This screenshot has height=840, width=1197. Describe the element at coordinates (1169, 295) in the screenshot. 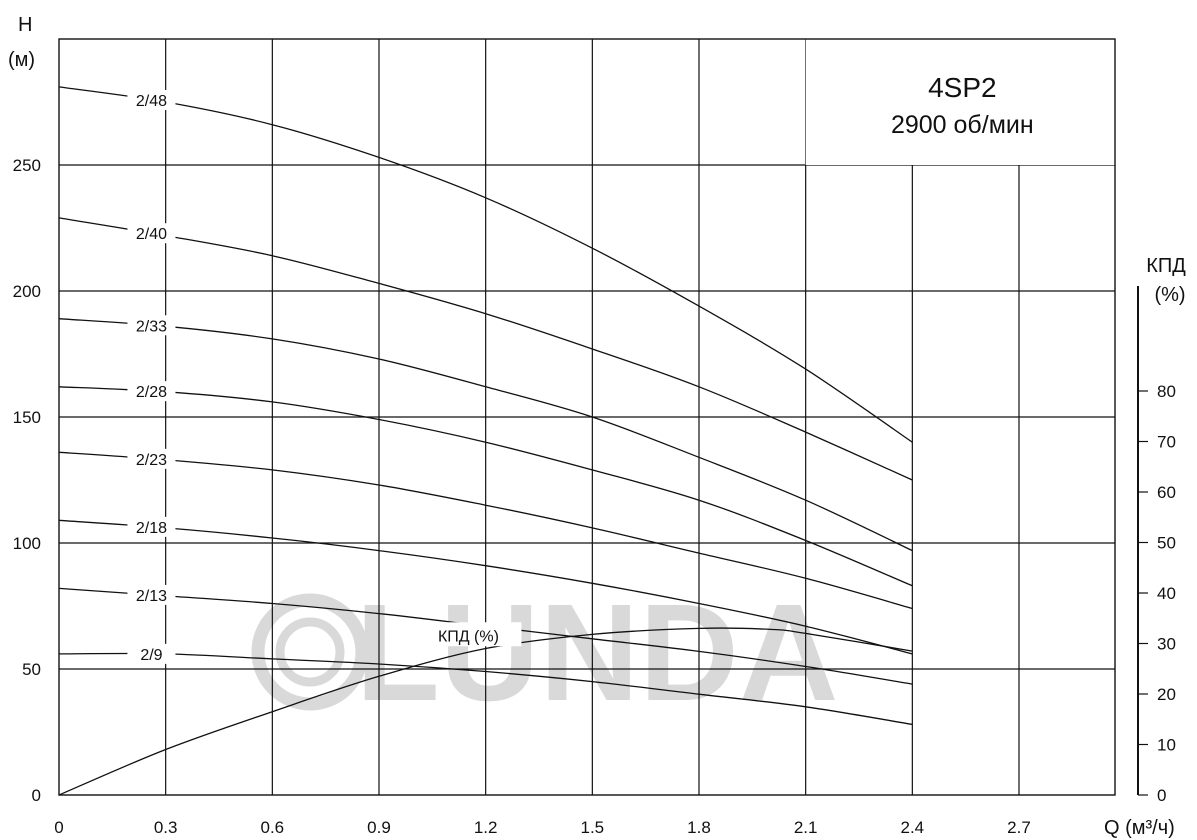

I see `y2-axis-label-line2: (%)` at that location.